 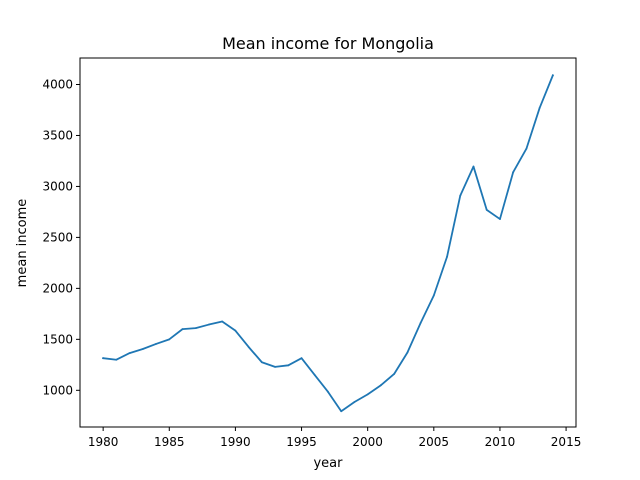 I want to click on x-tick-label: 2005, so click(x=434, y=442).